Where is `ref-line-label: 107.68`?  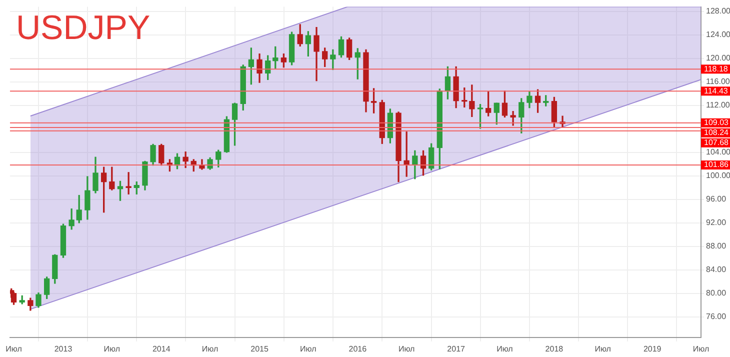 ref-line-label: 107.68 is located at coordinates (717, 143).